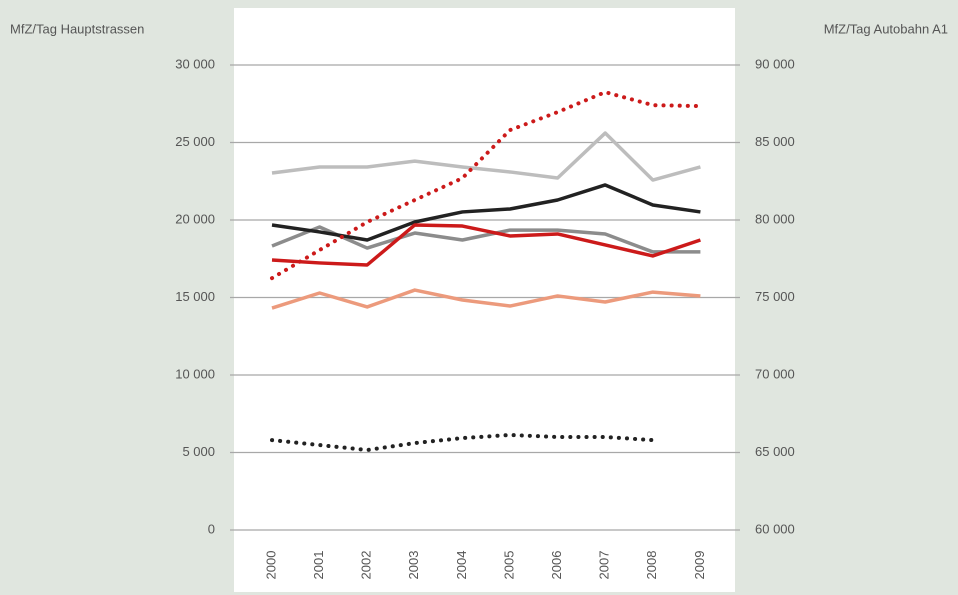 This screenshot has height=595, width=958. What do you see at coordinates (699, 565) in the screenshot?
I see `x-tick-label: 2009` at bounding box center [699, 565].